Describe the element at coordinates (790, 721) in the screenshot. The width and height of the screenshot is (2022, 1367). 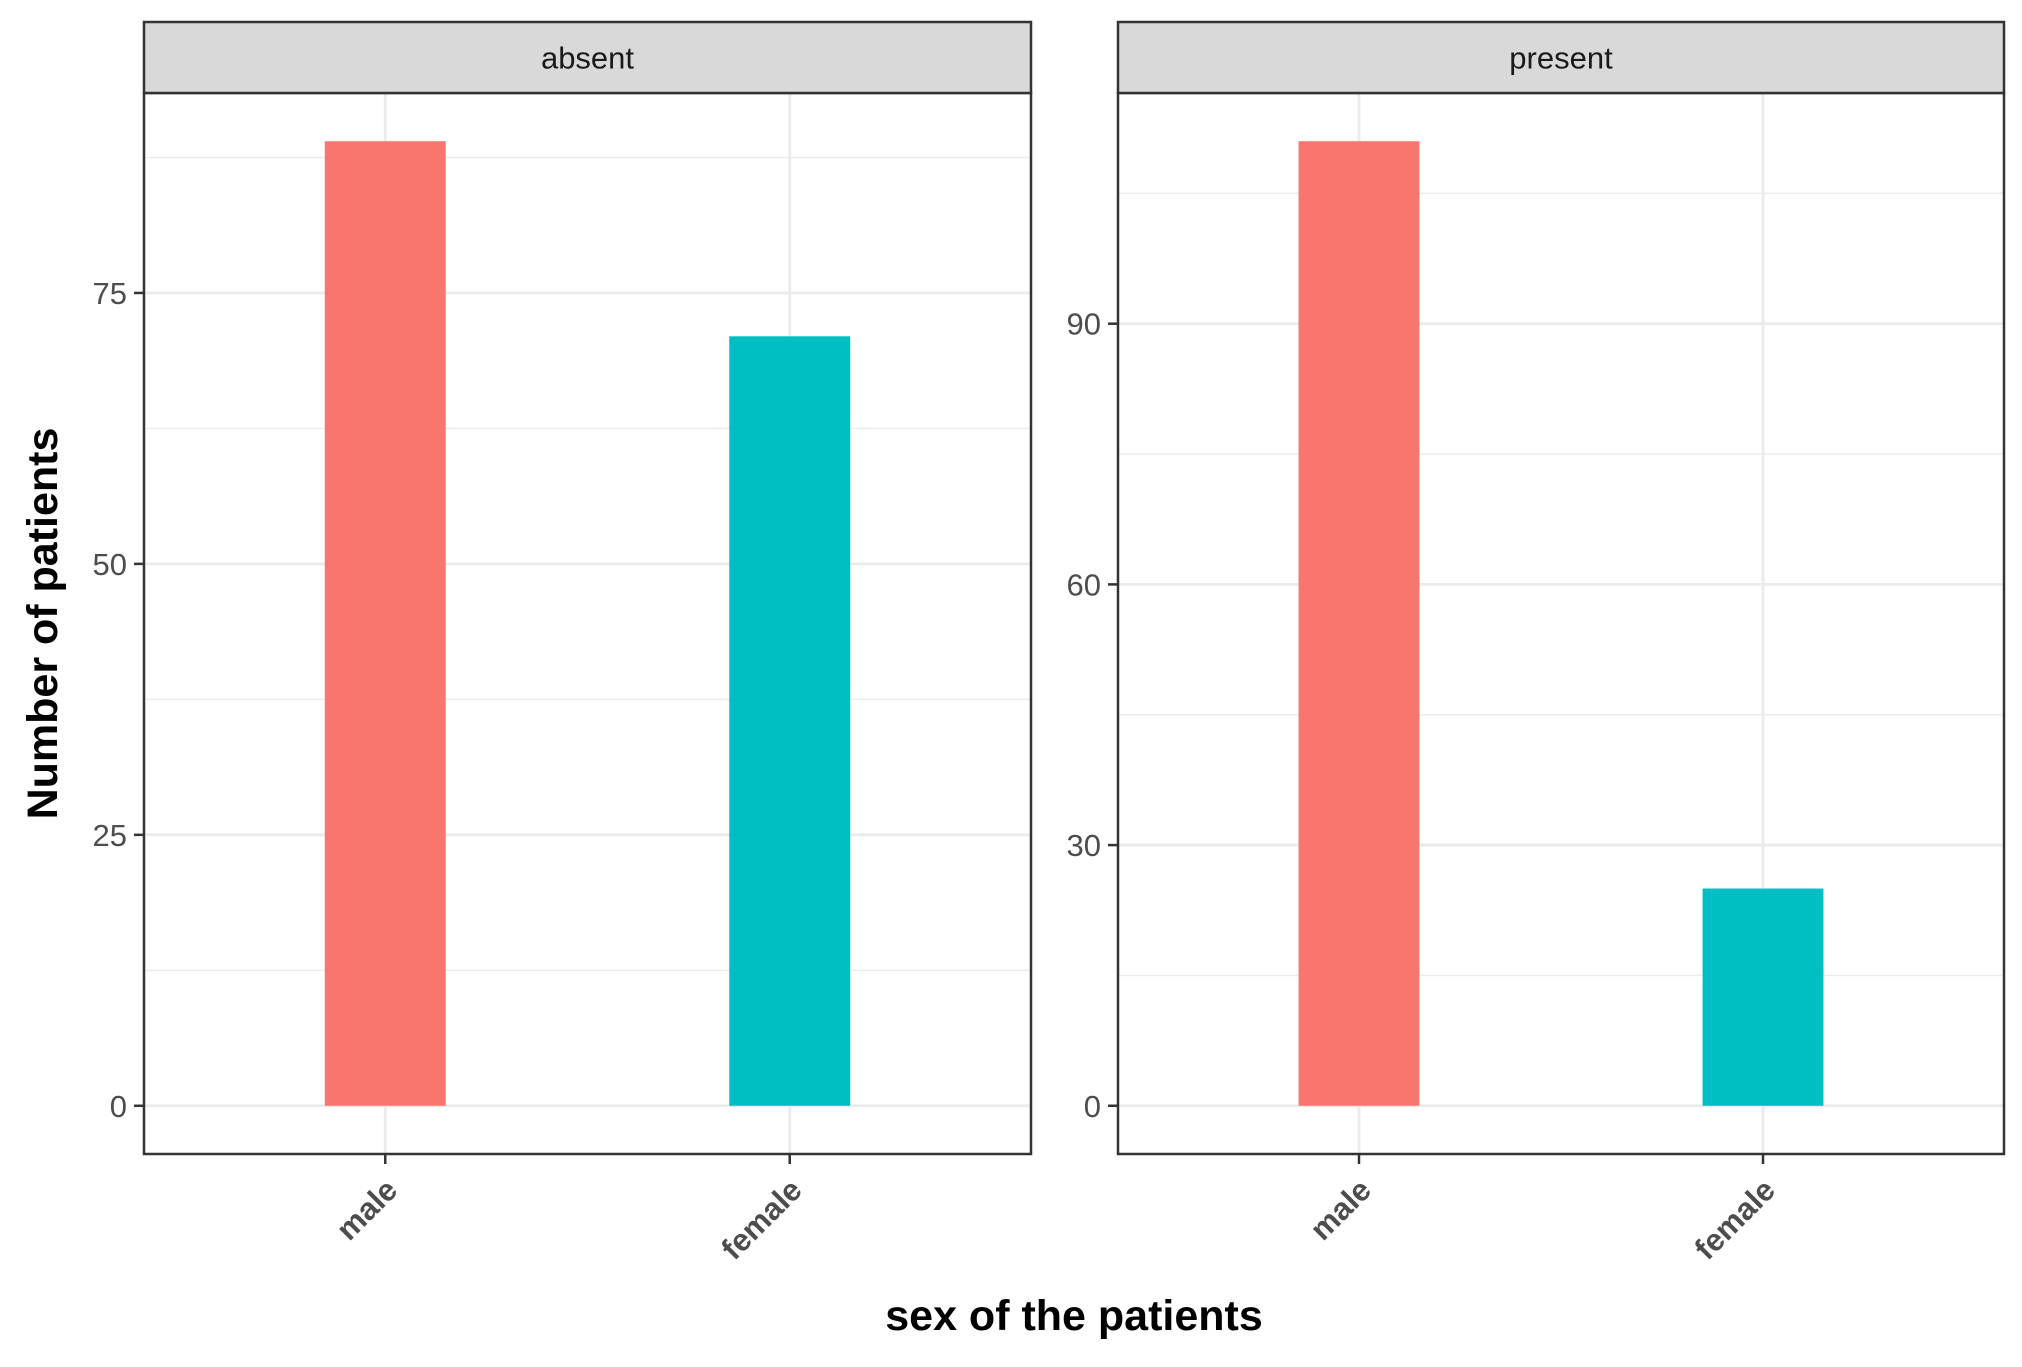
I see `panel-absent-bar-female` at that location.